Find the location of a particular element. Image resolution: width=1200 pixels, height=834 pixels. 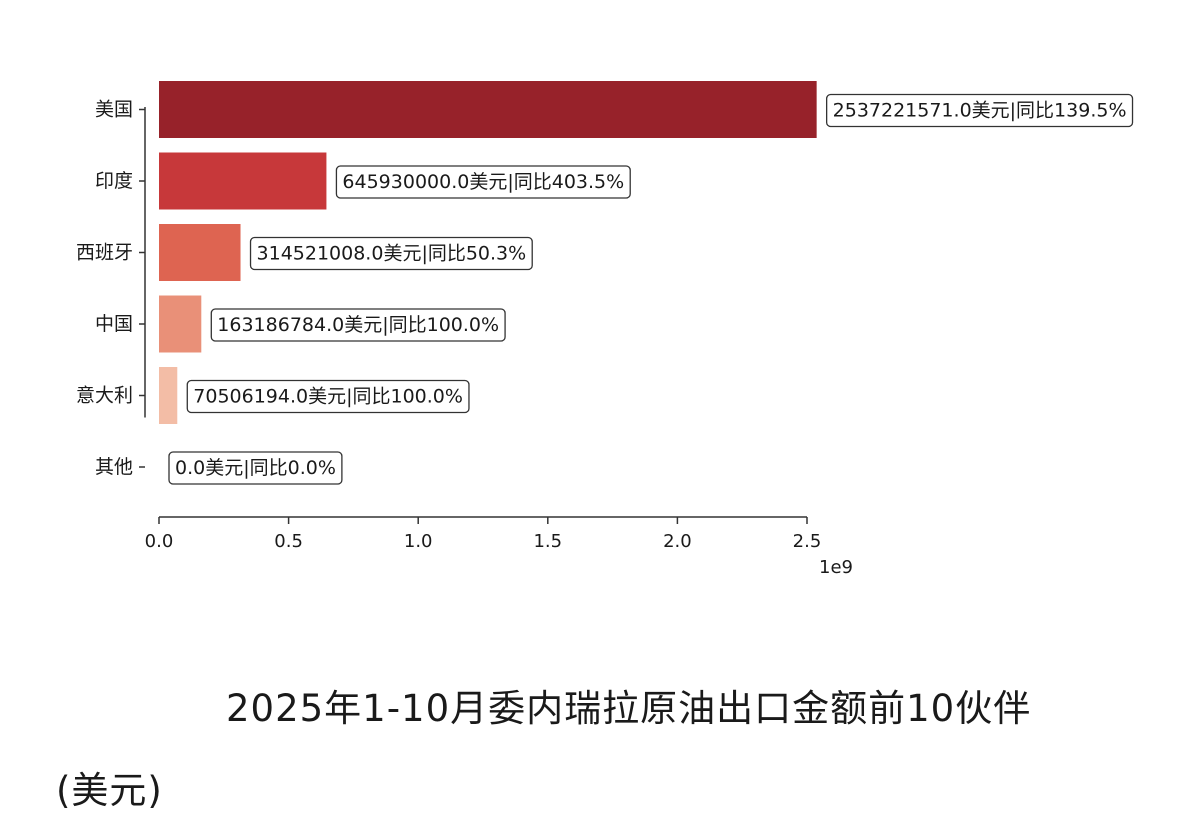

data-label-text: 70506194.0美元|同比100.0% is located at coordinates (328, 397).